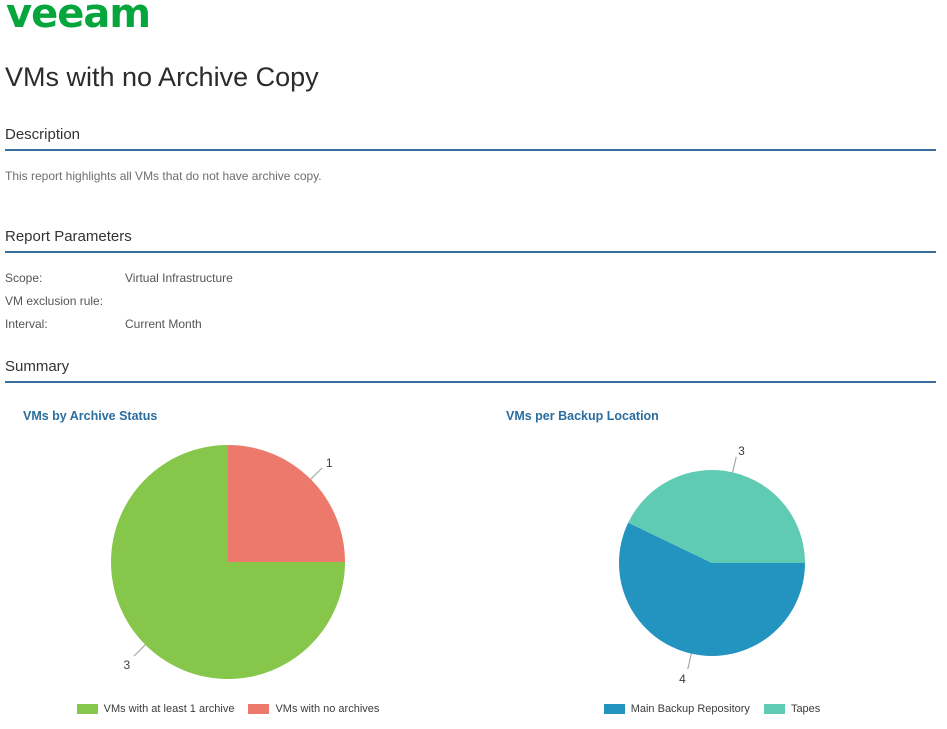  I want to click on pie-chart-vms-per-backup-location: 43, so click(712, 565).